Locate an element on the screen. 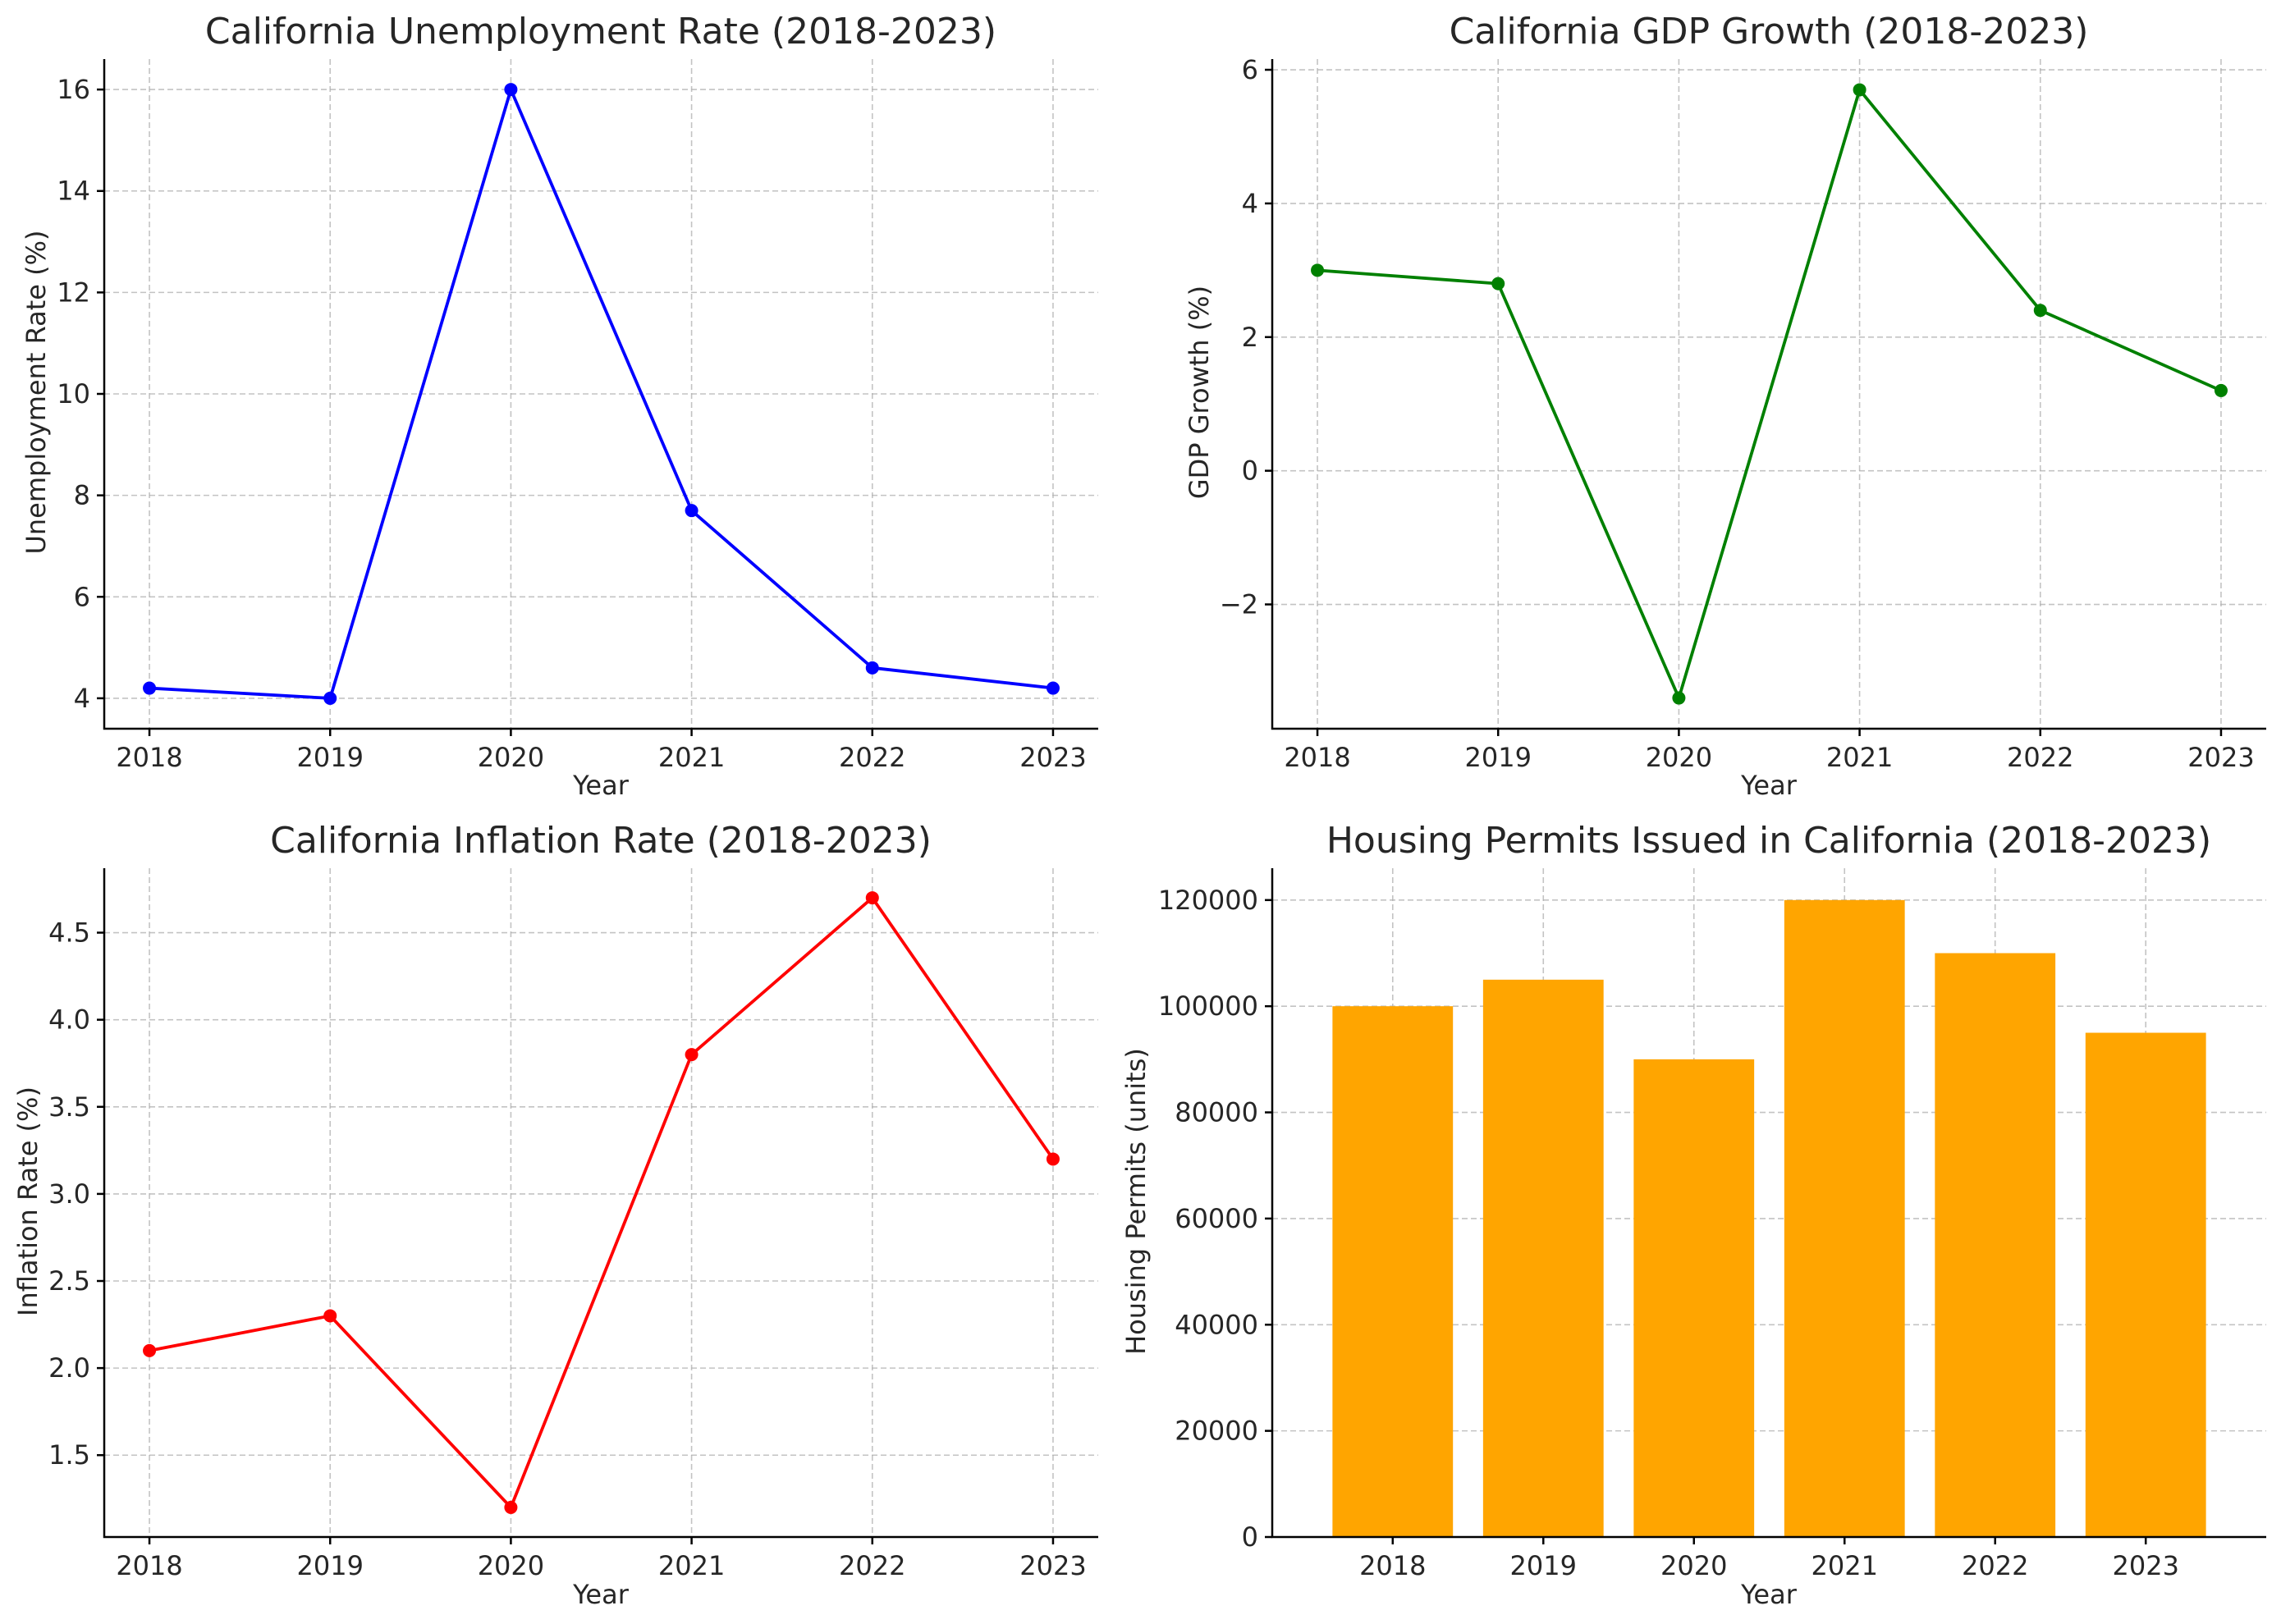 This screenshot has height=1624, width=2281. y-axis-label: Housing Permits (units) is located at coordinates (1136, 1201).